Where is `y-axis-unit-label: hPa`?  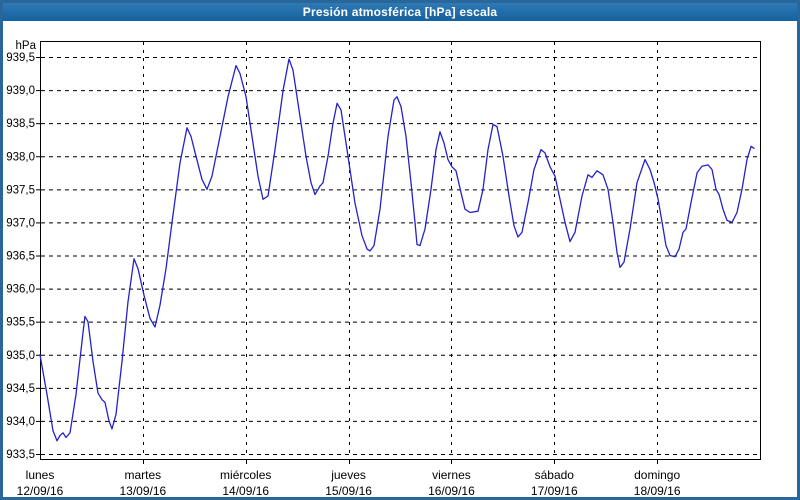
y-axis-unit-label: hPa is located at coordinates (26, 46).